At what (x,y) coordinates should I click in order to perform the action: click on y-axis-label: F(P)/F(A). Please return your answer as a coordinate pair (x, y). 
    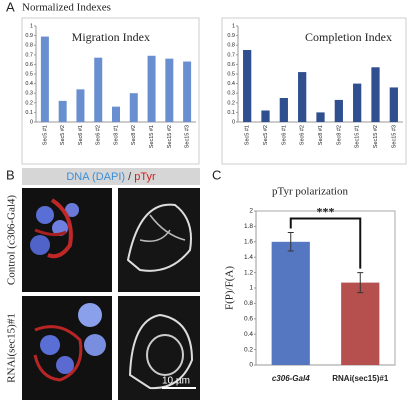
    Looking at the image, I should click on (230, 288).